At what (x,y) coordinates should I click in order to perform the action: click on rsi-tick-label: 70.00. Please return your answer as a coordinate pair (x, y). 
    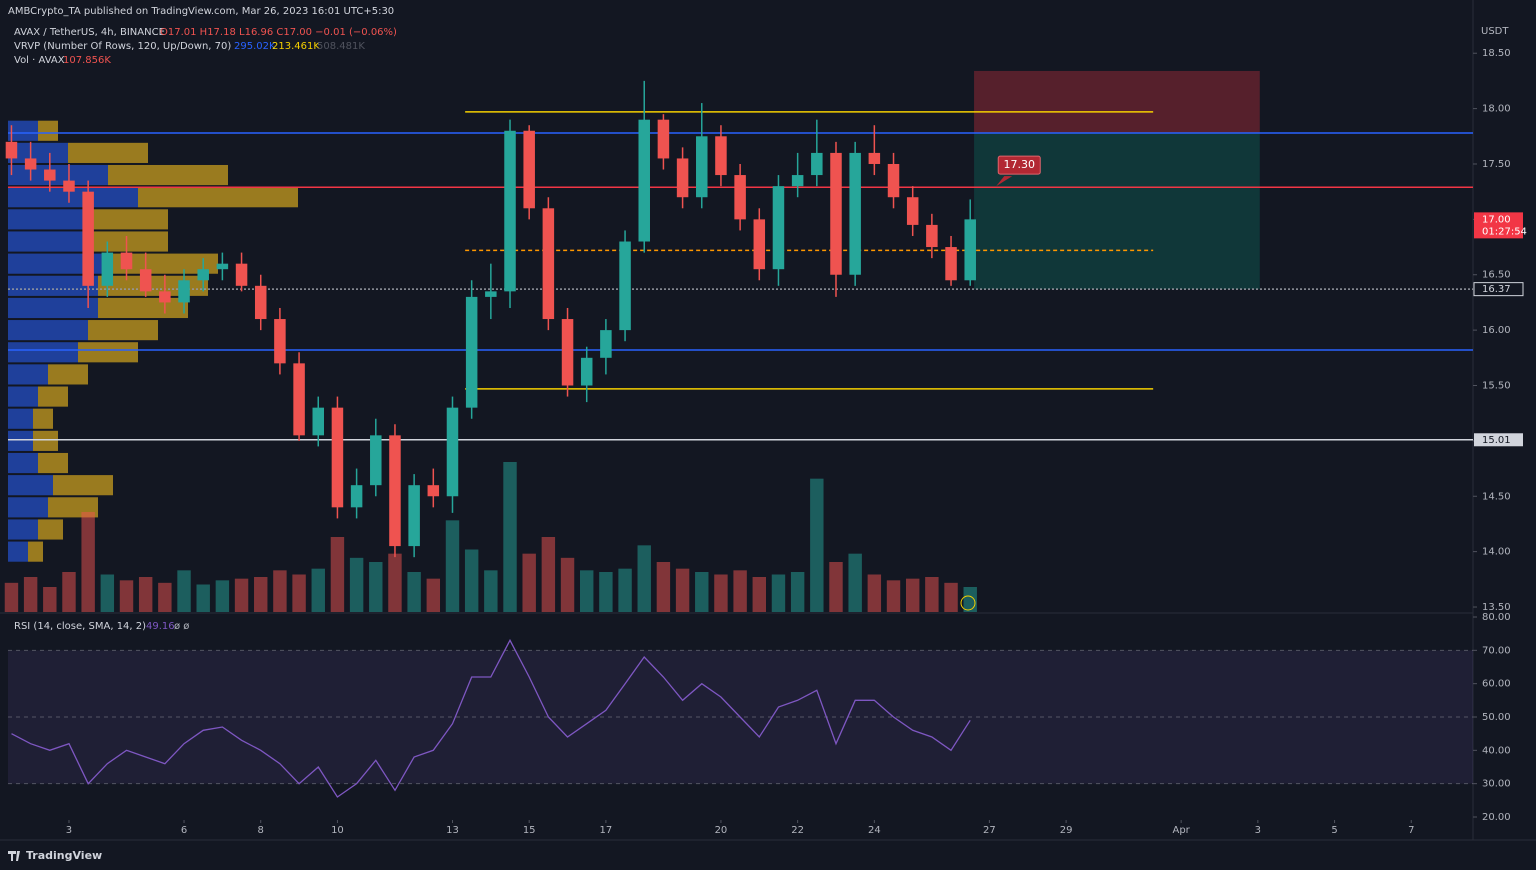
    Looking at the image, I should click on (1496, 650).